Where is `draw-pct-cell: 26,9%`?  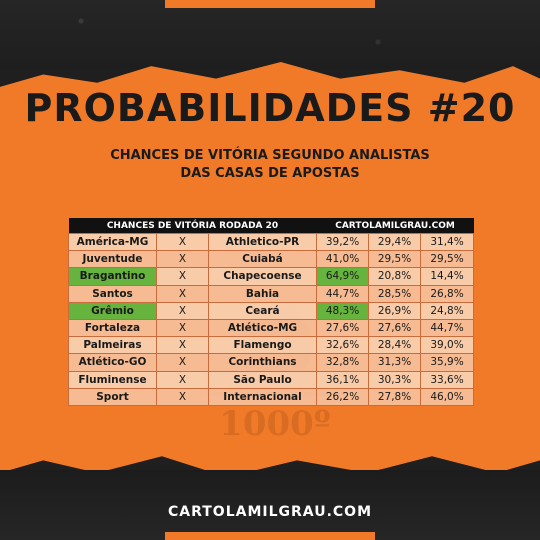
draw-pct-cell: 26,9% is located at coordinates (395, 310).